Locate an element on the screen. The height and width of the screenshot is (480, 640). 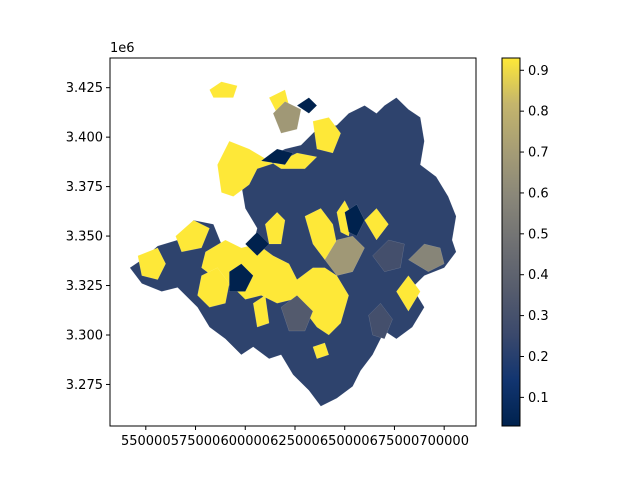
colorbar-tick-label: 0.6 is located at coordinates (538, 193).